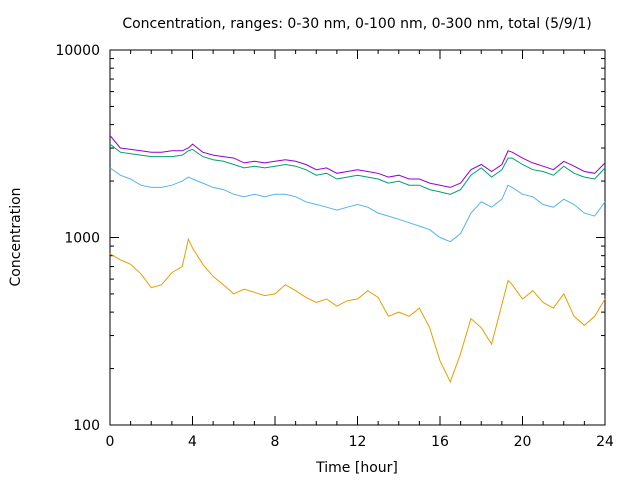 The image size is (640, 480). What do you see at coordinates (356, 468) in the screenshot?
I see `x-axis-label: Time [hour]` at bounding box center [356, 468].